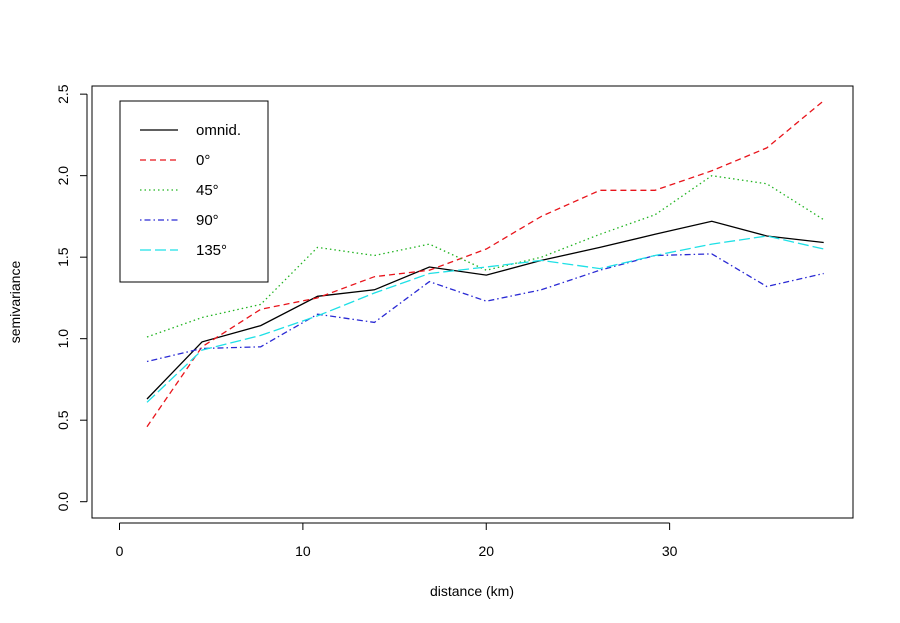 The width and height of the screenshot is (900, 623). What do you see at coordinates (63, 176) in the screenshot?
I see `y-tick-label: 2.0` at bounding box center [63, 176].